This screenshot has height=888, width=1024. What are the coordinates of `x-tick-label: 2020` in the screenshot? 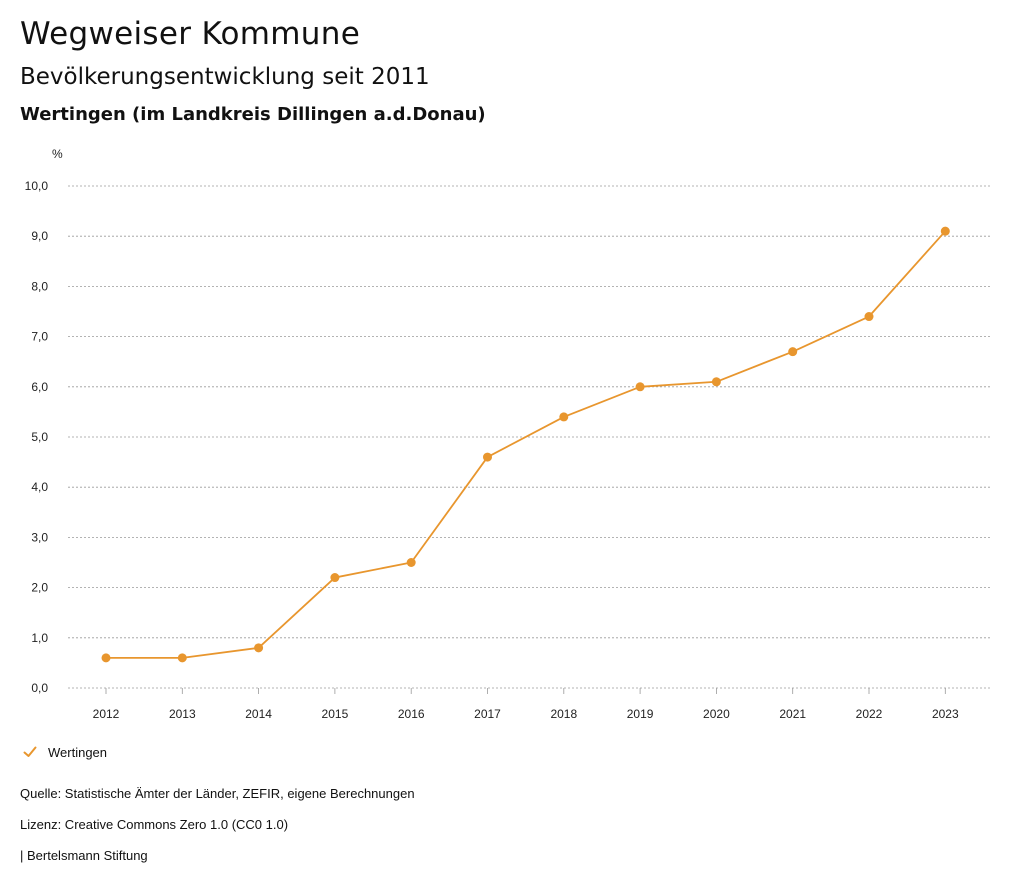 It's located at (716, 714).